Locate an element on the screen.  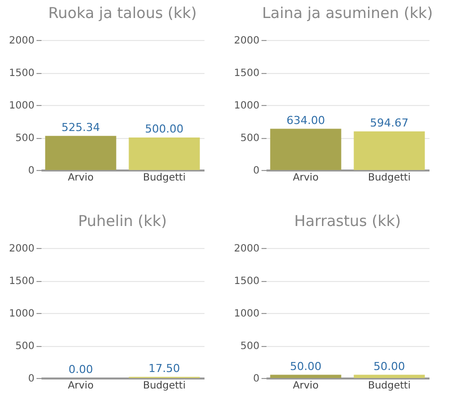
data-label: 594.67 is located at coordinates (389, 123).